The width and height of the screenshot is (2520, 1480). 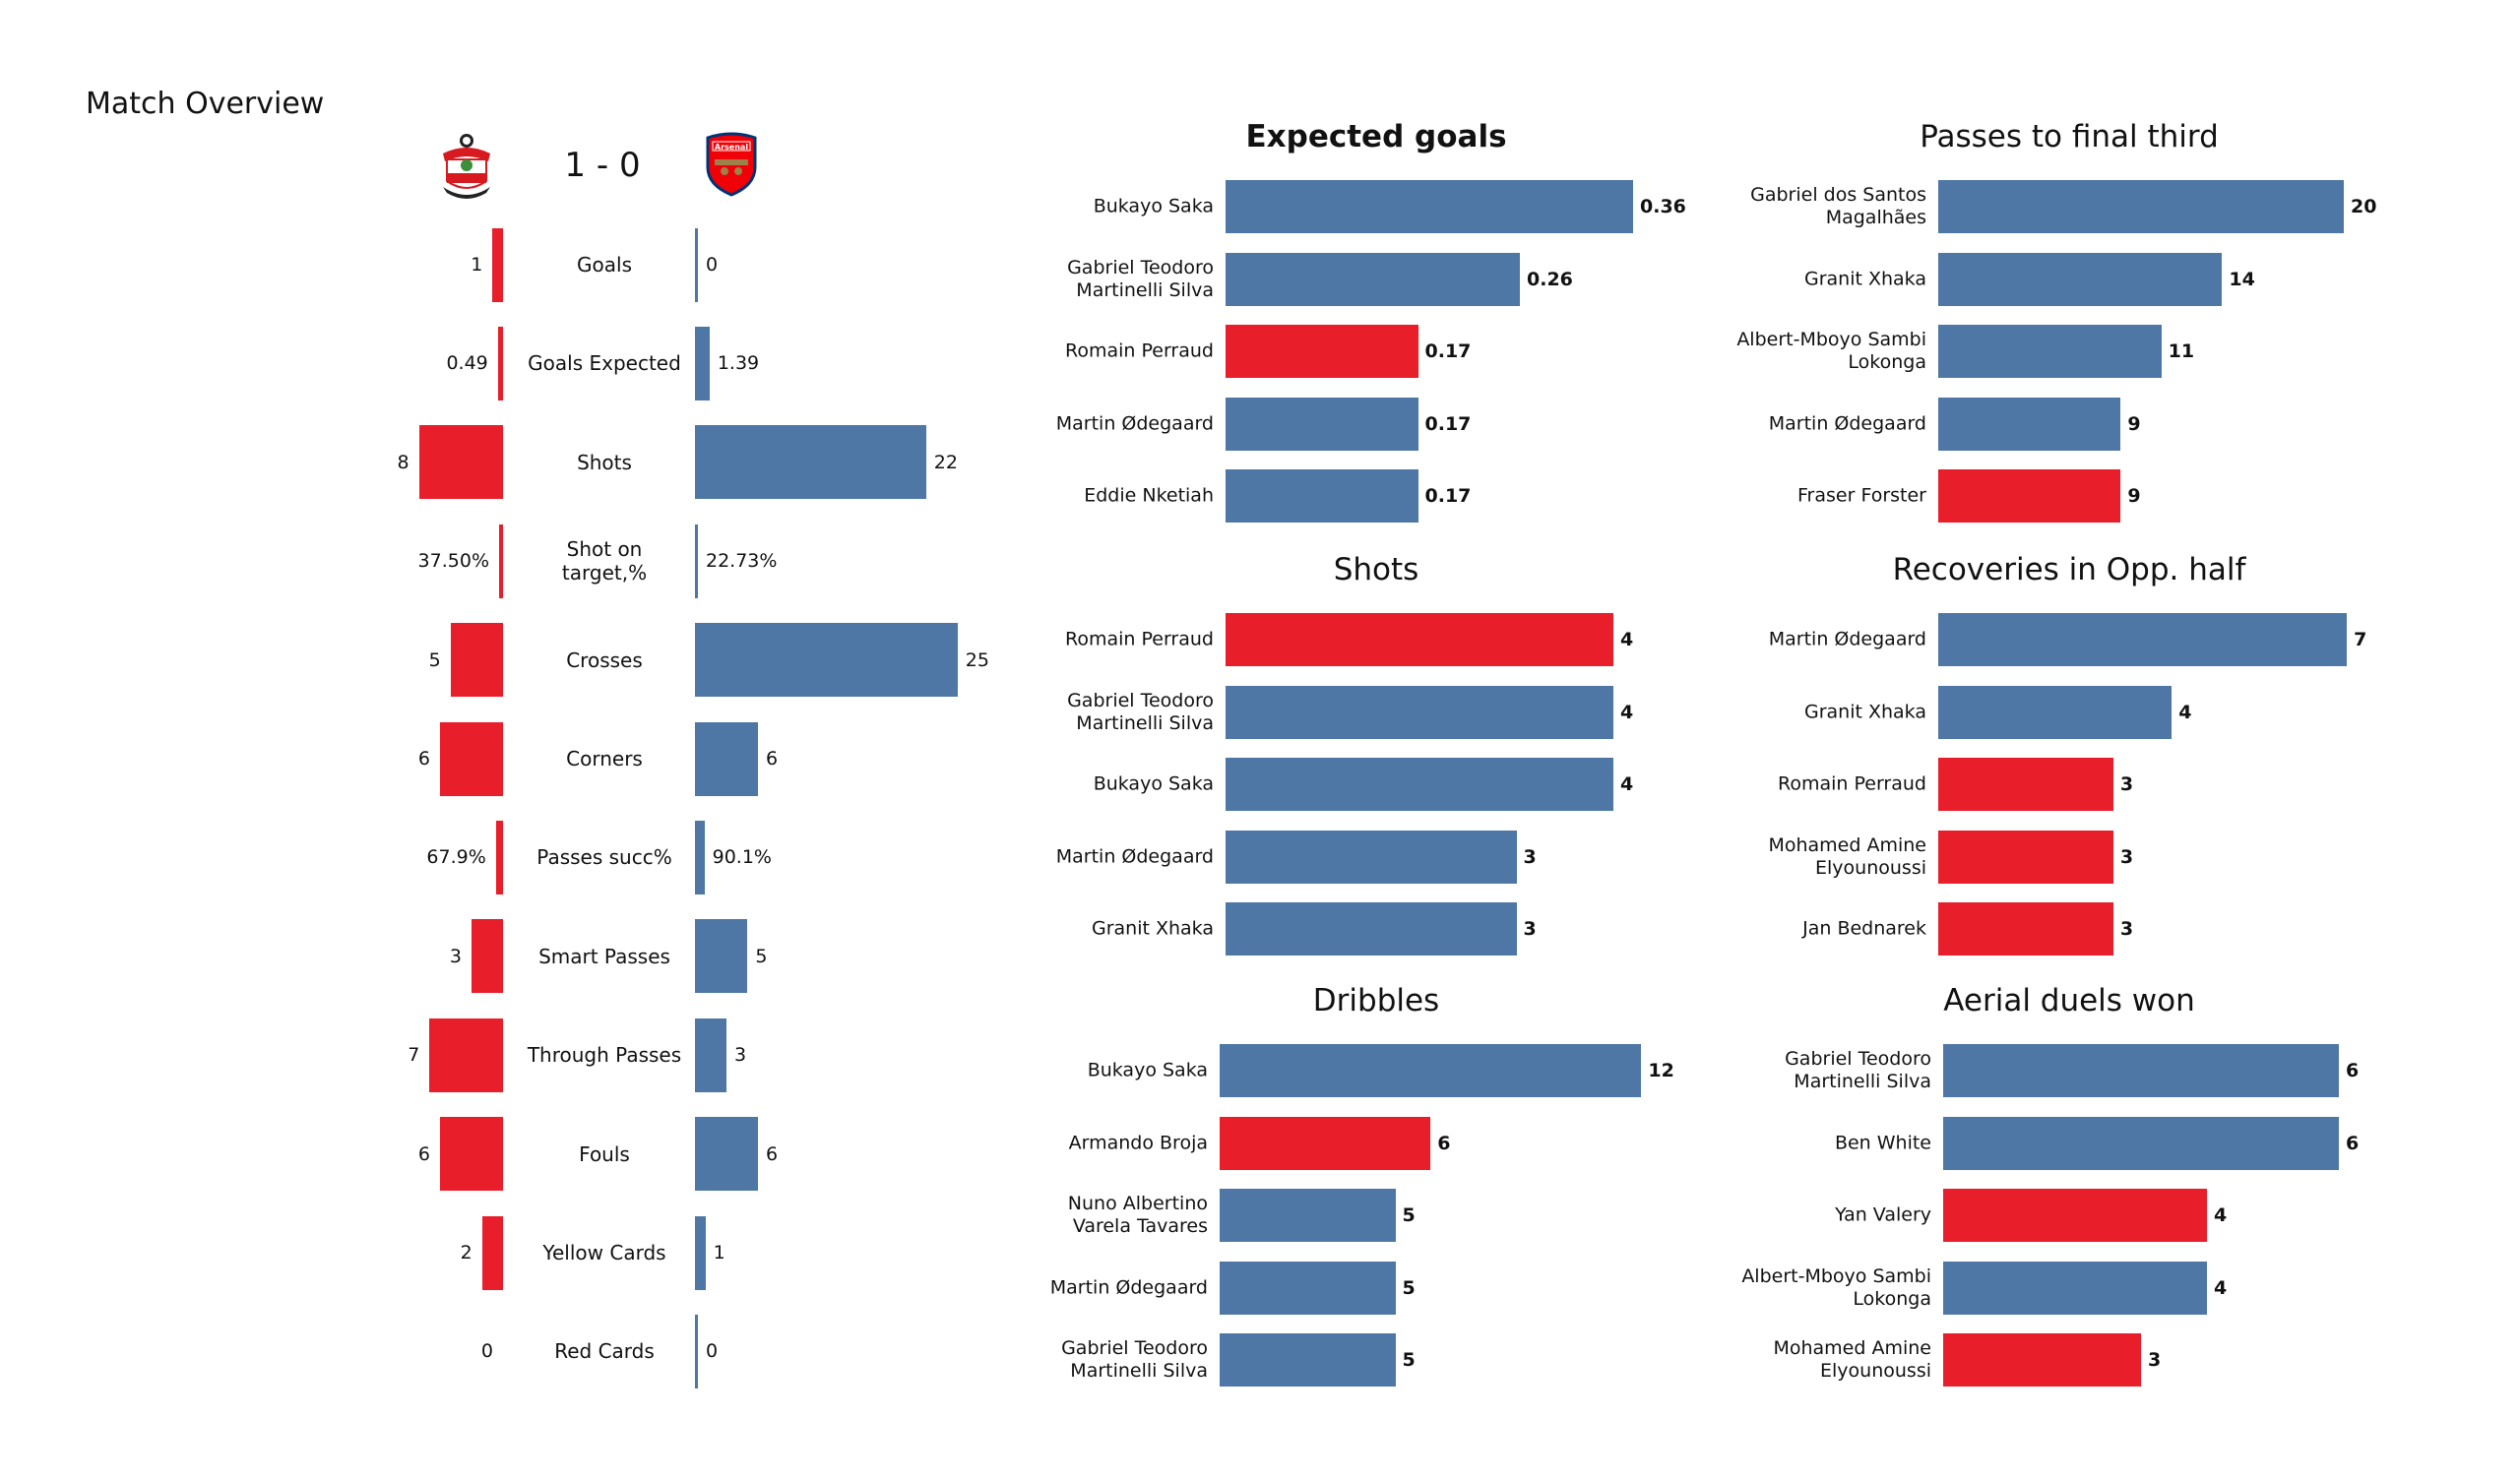 What do you see at coordinates (2364, 207) in the screenshot?
I see `player-value: 20` at bounding box center [2364, 207].